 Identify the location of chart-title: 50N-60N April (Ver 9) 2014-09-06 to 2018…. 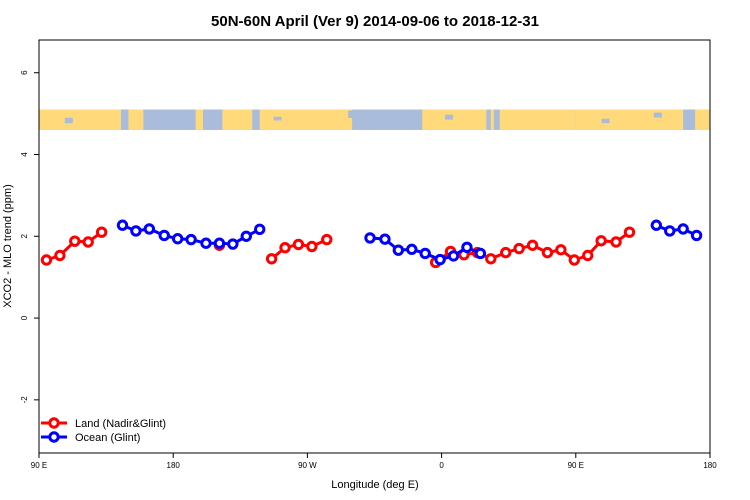
(375, 21).